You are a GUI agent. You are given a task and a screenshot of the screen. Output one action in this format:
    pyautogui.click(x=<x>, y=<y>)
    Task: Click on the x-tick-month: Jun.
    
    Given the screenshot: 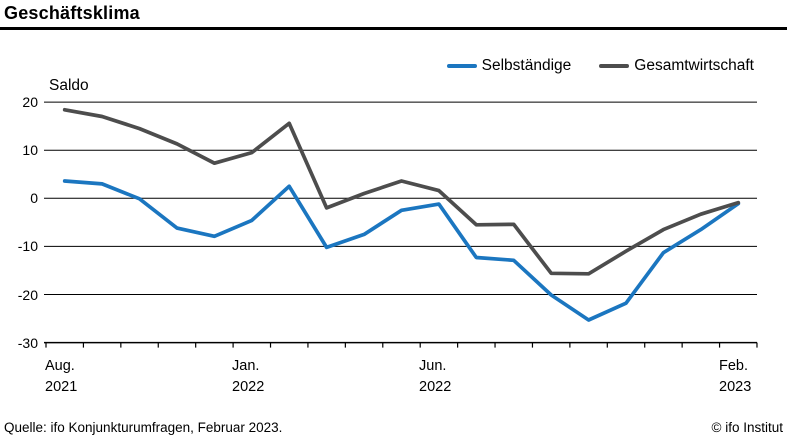 What is the action you would take?
    pyautogui.click(x=433, y=366)
    